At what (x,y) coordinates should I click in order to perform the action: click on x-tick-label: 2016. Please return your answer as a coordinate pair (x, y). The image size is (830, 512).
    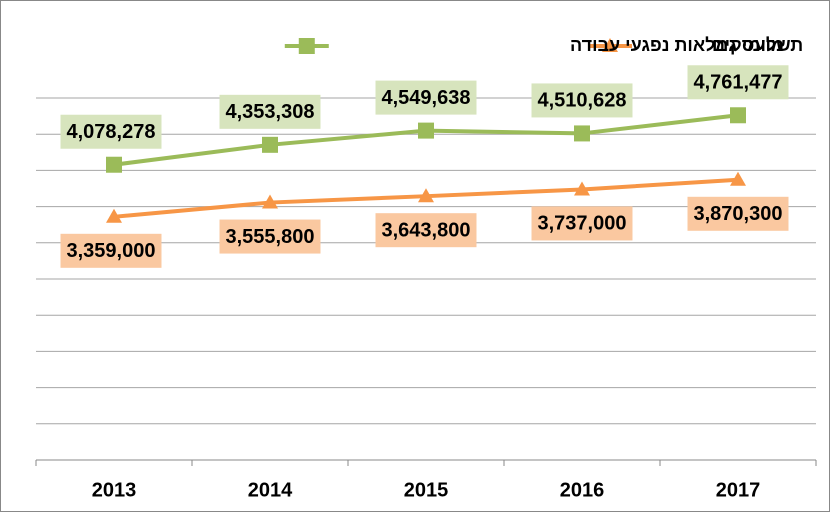
    Looking at the image, I should click on (582, 490).